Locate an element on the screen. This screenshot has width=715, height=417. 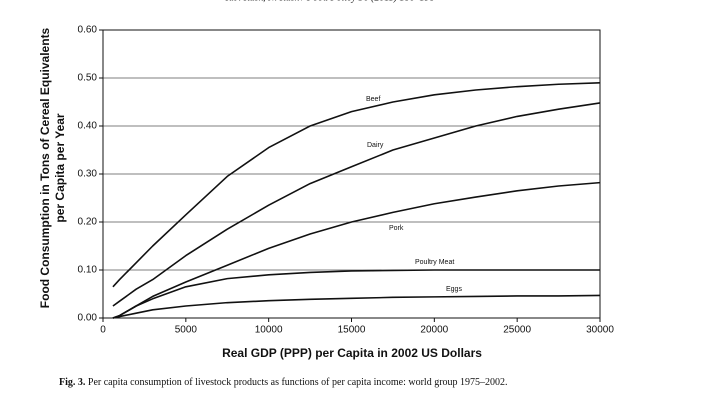
y-tick-label: 0.20 is located at coordinates (88, 222).